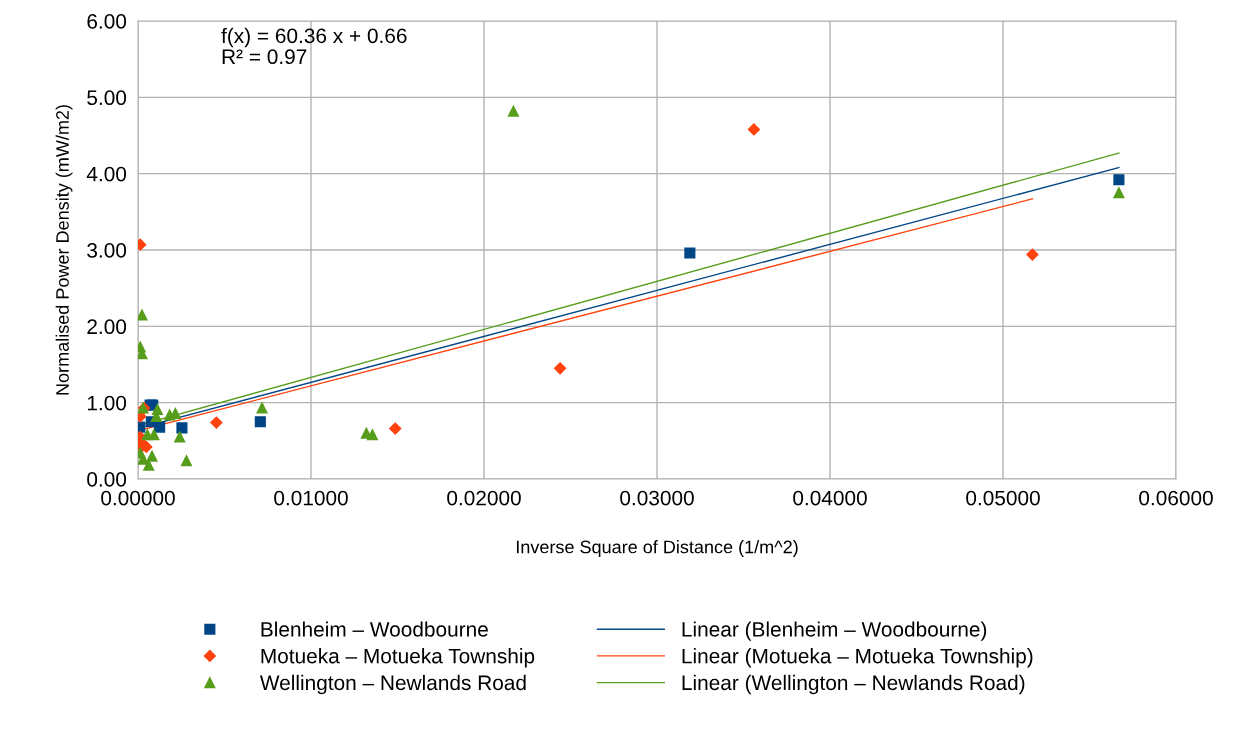  Describe the element at coordinates (657, 548) in the screenshot. I see `x-axis-title: Inverse Square of Distance (1/m^2)` at that location.